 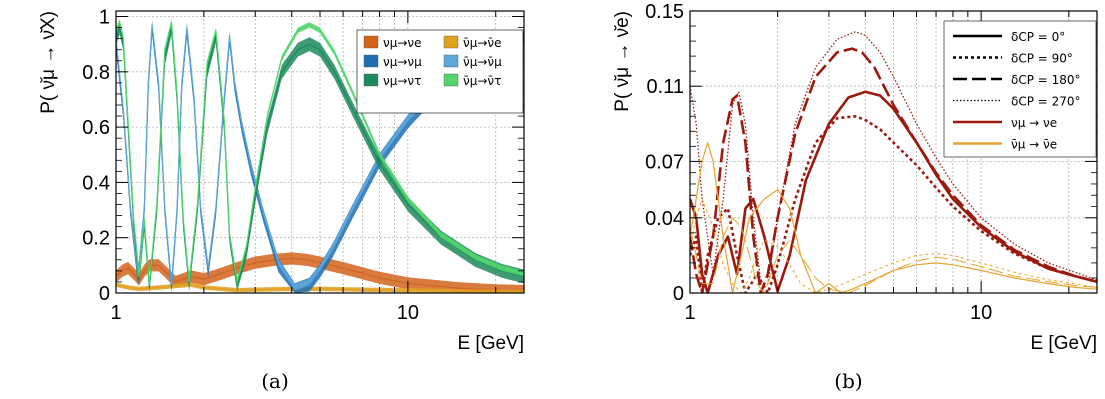 I want to click on legend-label: δCP = 90°, so click(x=1042, y=59).